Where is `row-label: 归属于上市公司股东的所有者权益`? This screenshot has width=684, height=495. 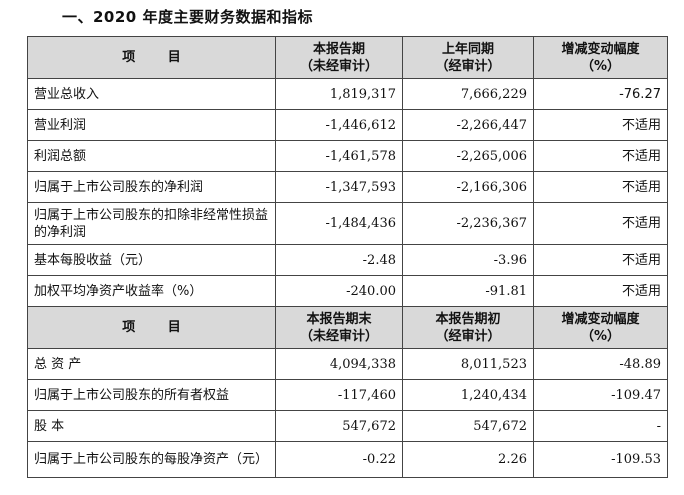
row-label: 归属于上市公司股东的所有者权益 is located at coordinates (151, 395).